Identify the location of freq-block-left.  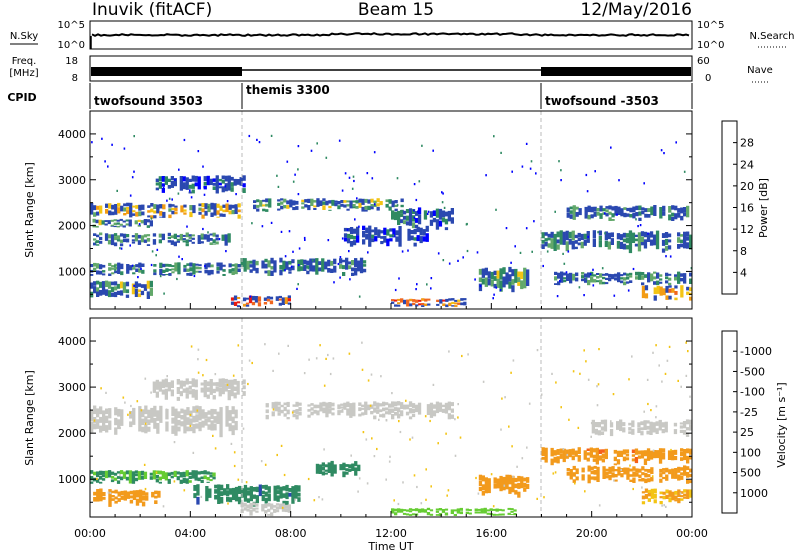
(166, 71).